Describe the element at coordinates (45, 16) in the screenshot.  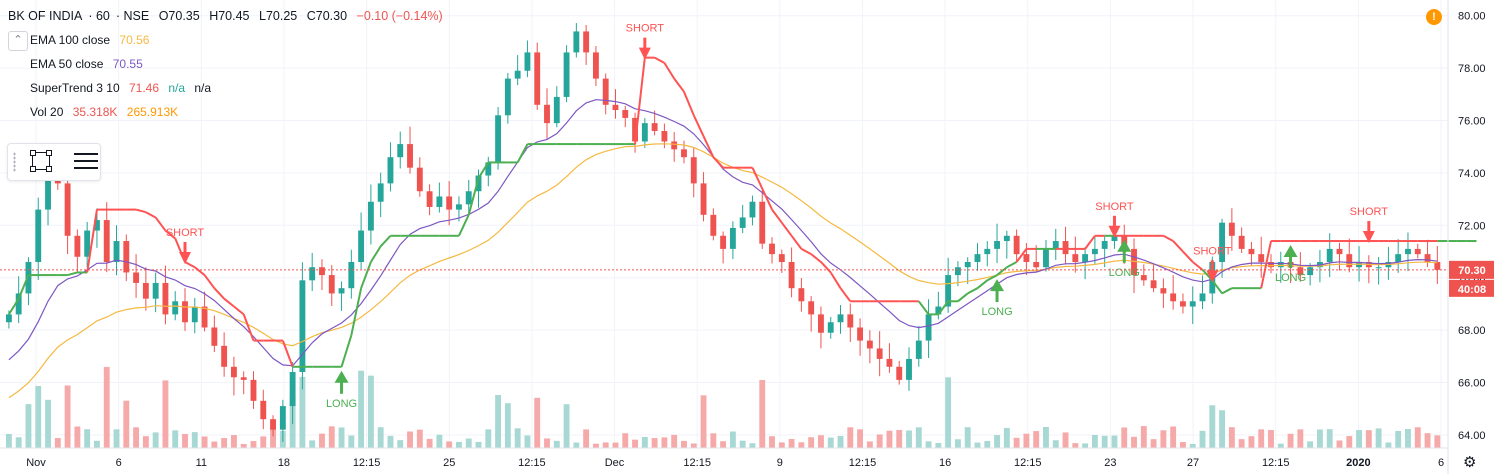
I see `symbol-name: BK OF INDIA` at that location.